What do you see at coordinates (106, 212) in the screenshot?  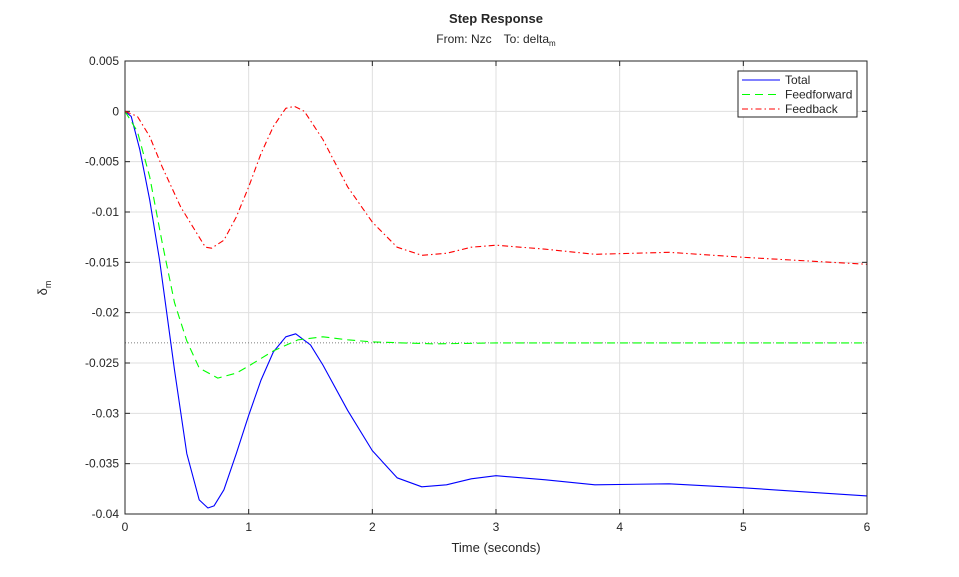 I see `y-tick-label: -0.01` at bounding box center [106, 212].